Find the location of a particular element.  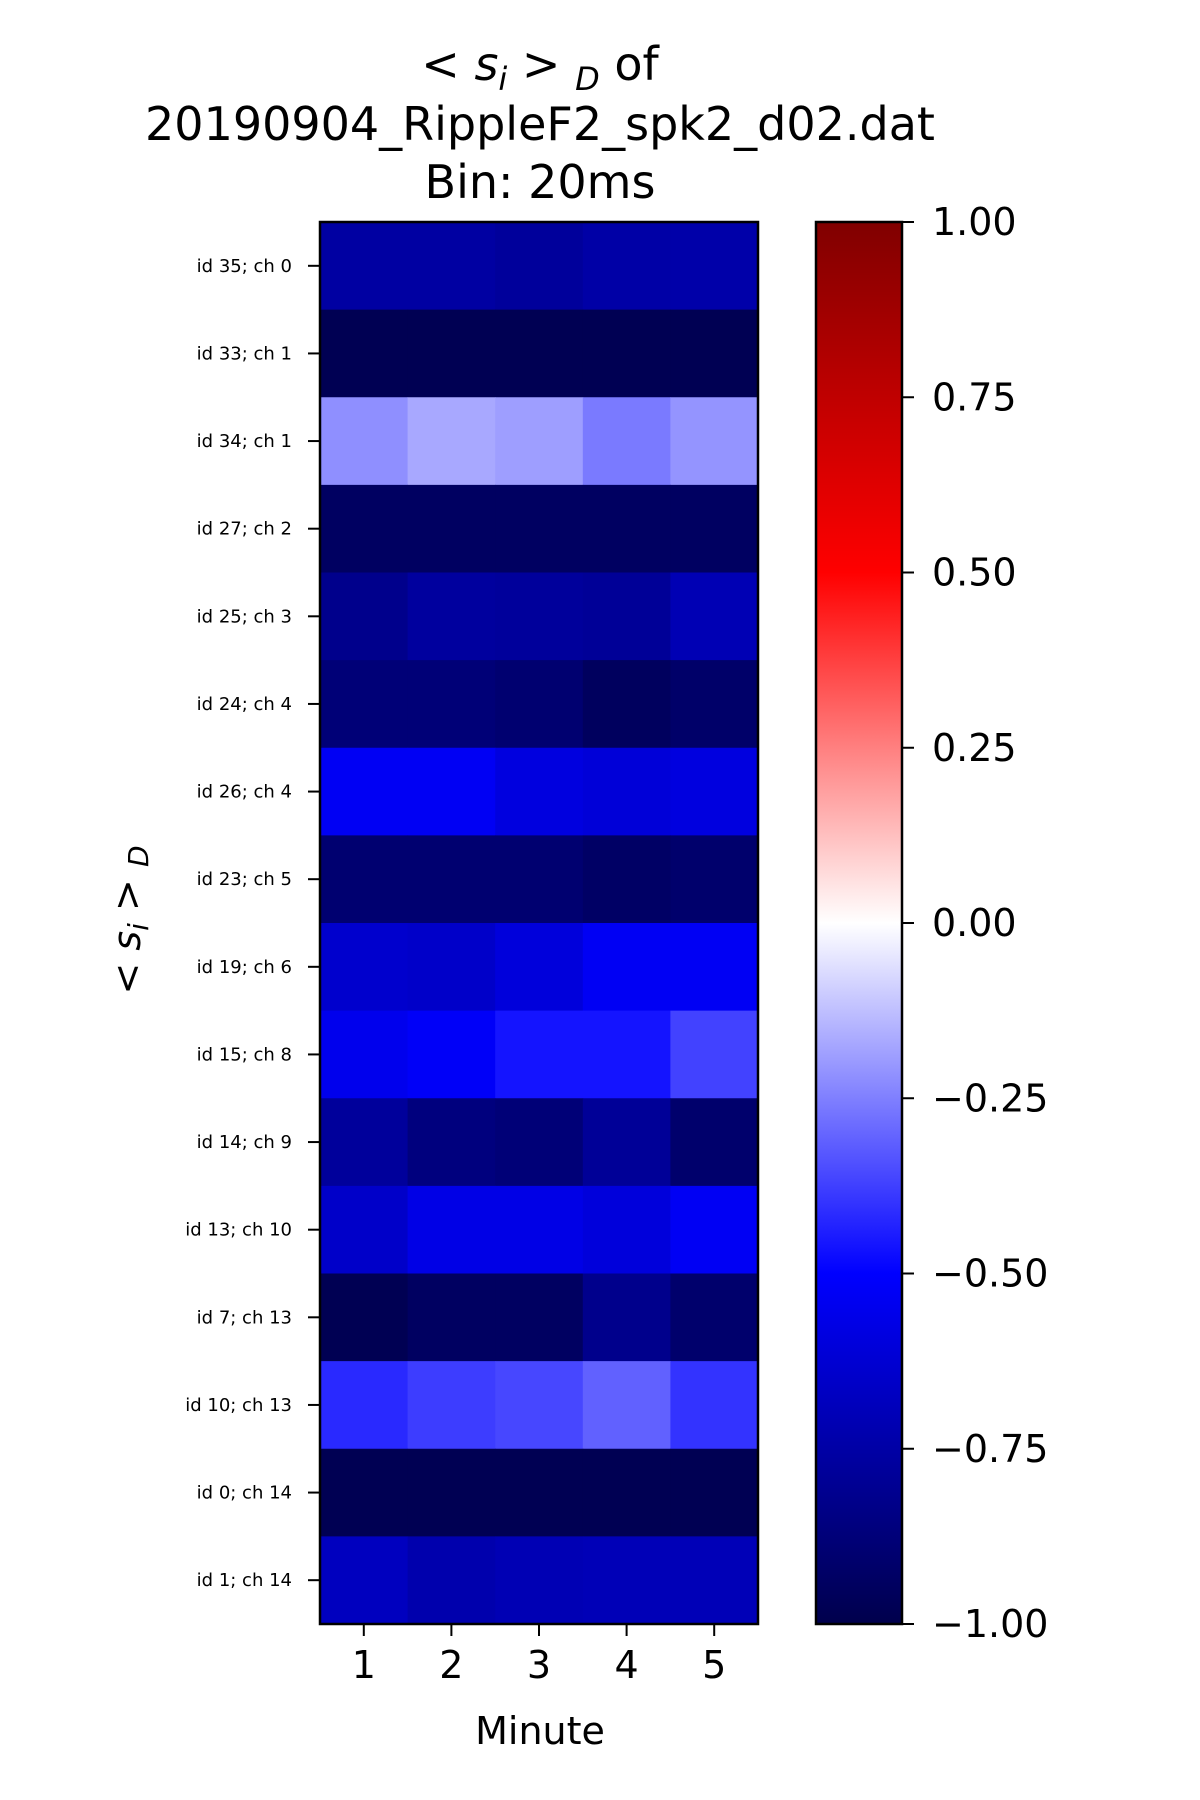

y-tick-label: id 24; ch 4 is located at coordinates (244, 704).